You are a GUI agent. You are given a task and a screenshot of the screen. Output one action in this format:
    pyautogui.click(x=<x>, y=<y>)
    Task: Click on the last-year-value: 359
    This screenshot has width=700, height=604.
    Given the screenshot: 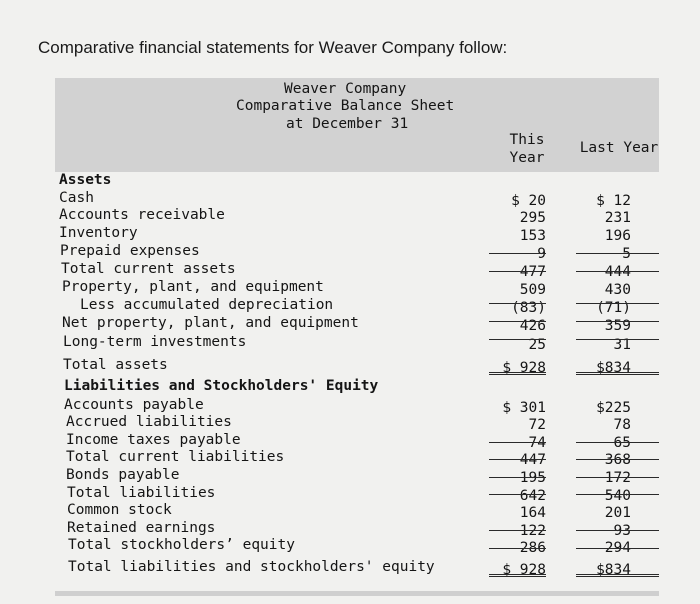 What is the action you would take?
    pyautogui.click(x=617, y=326)
    